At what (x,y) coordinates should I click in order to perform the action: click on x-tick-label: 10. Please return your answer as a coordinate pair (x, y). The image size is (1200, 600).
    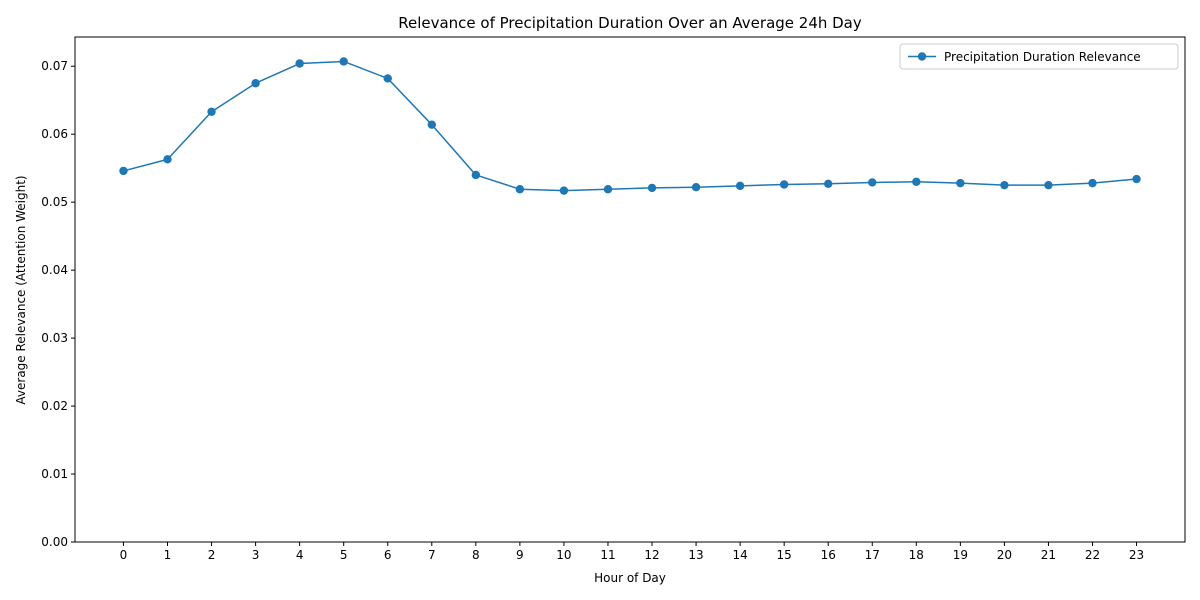
    Looking at the image, I should click on (563, 555).